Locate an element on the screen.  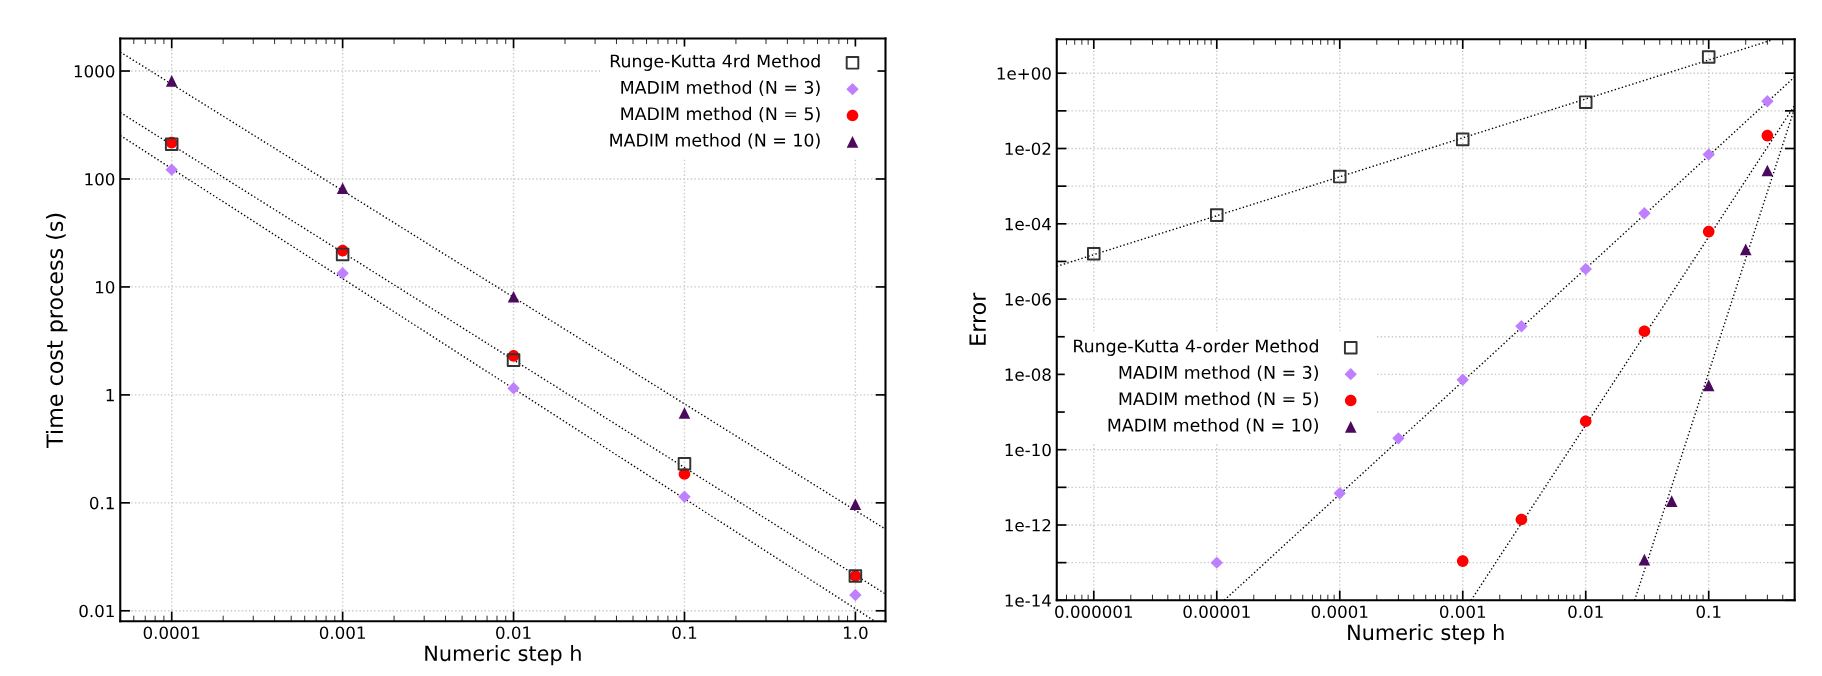
y-tick-label: 1e-08 is located at coordinates (1028, 374).